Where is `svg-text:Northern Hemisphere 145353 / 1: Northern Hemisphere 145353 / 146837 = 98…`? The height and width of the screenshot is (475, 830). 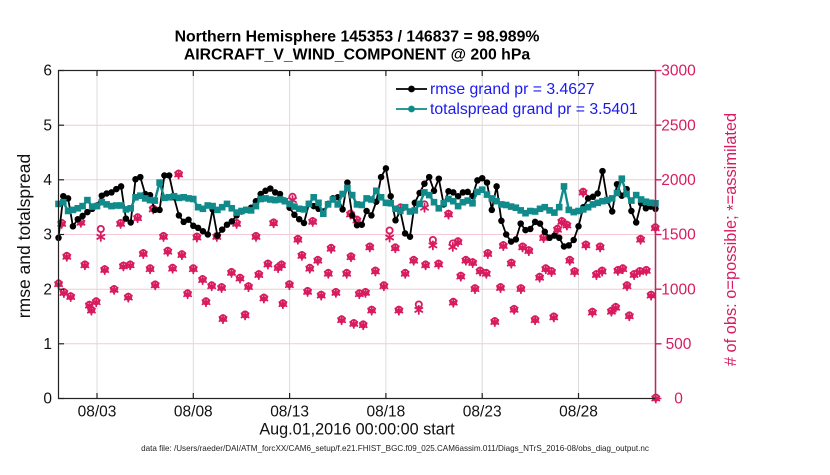
svg-text:Northern Hemisphere 145353 / 1: Northern Hemisphere 145353 / 146837 = 98… is located at coordinates (357, 37).